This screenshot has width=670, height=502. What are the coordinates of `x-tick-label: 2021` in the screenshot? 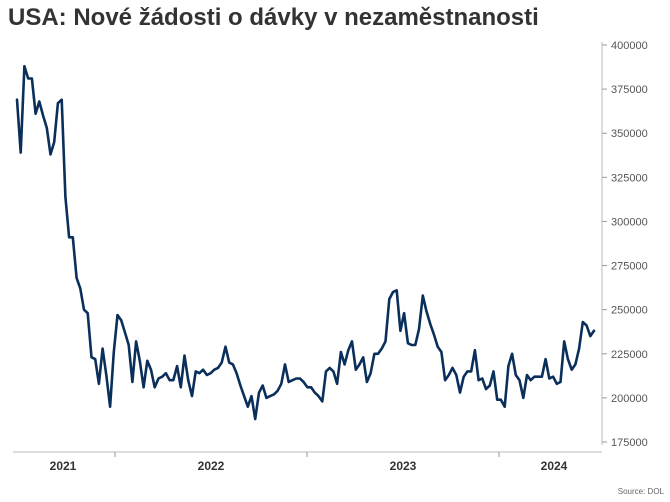 It's located at (63, 466).